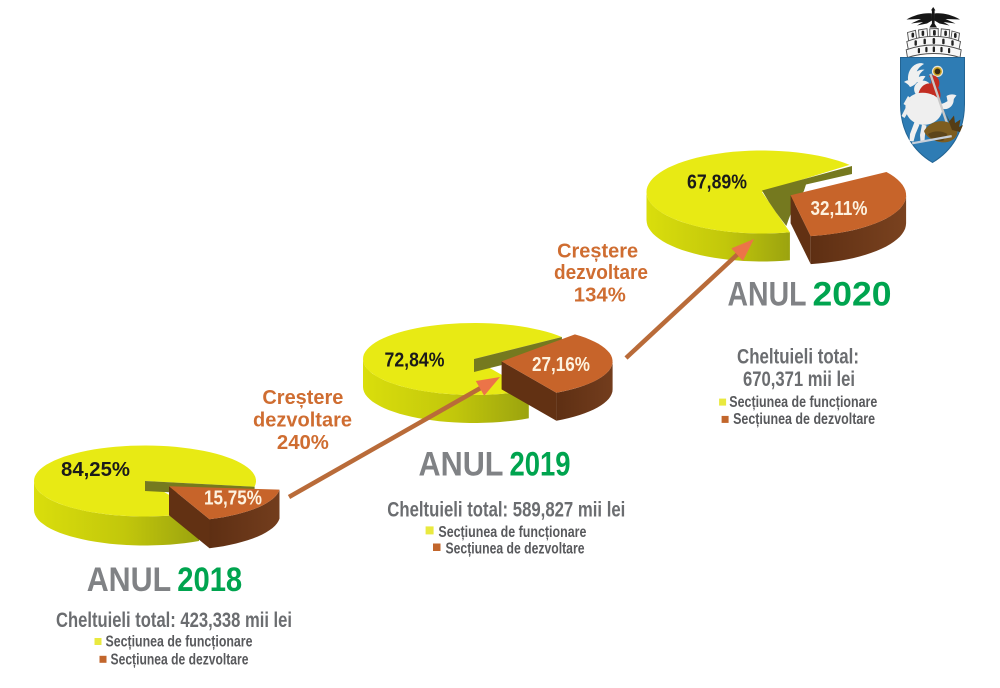 This screenshot has height=688, width=1000. What do you see at coordinates (95, 470) in the screenshot?
I see `svg-text: 84,25%` at bounding box center [95, 470].